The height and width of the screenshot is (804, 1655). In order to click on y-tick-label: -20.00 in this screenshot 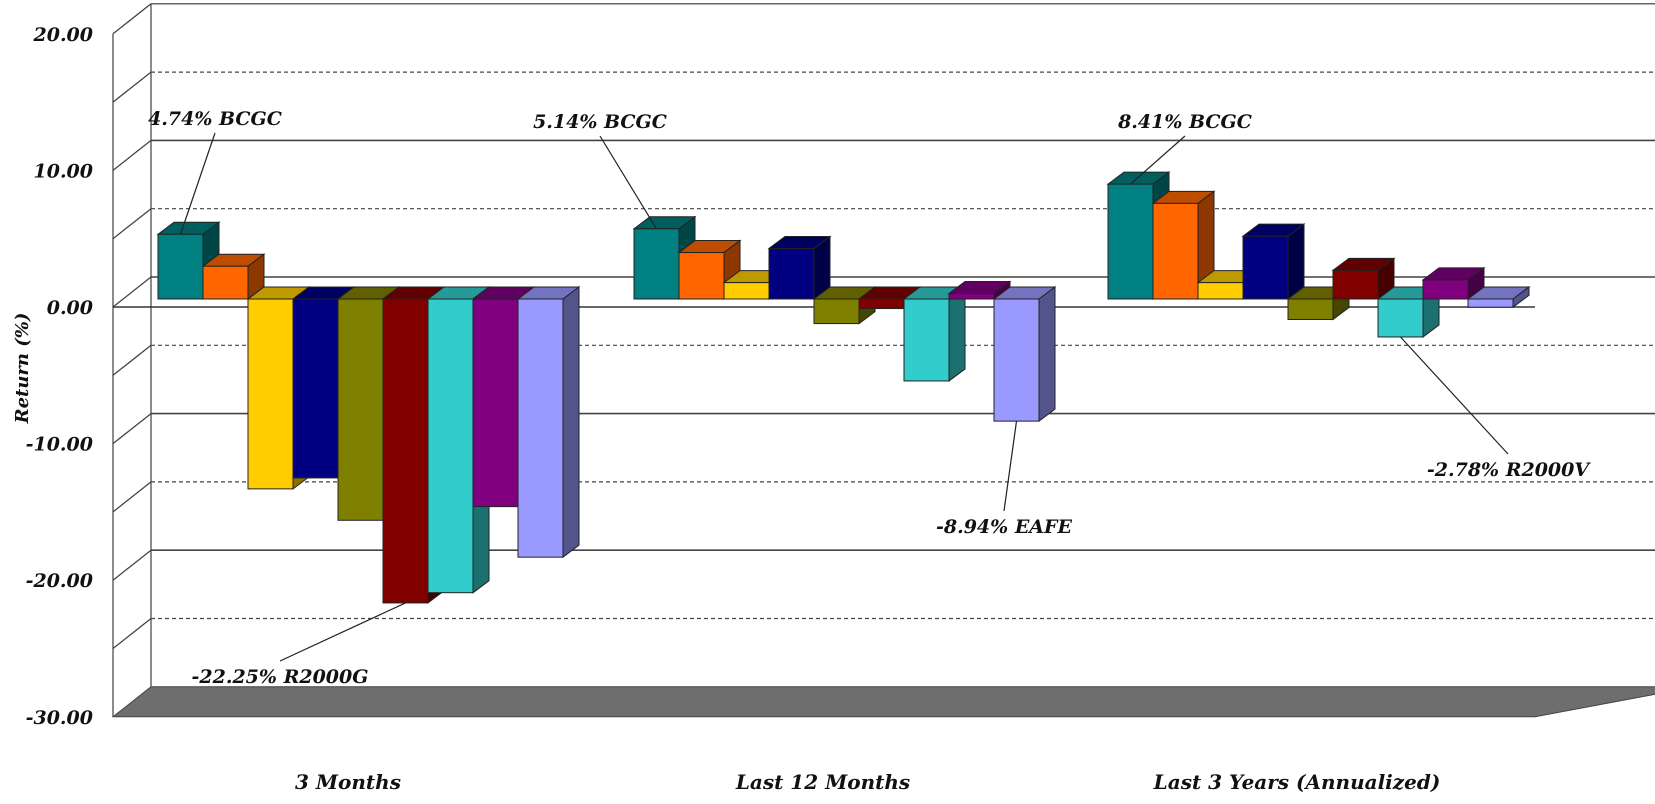, I will do `click(59, 581)`.